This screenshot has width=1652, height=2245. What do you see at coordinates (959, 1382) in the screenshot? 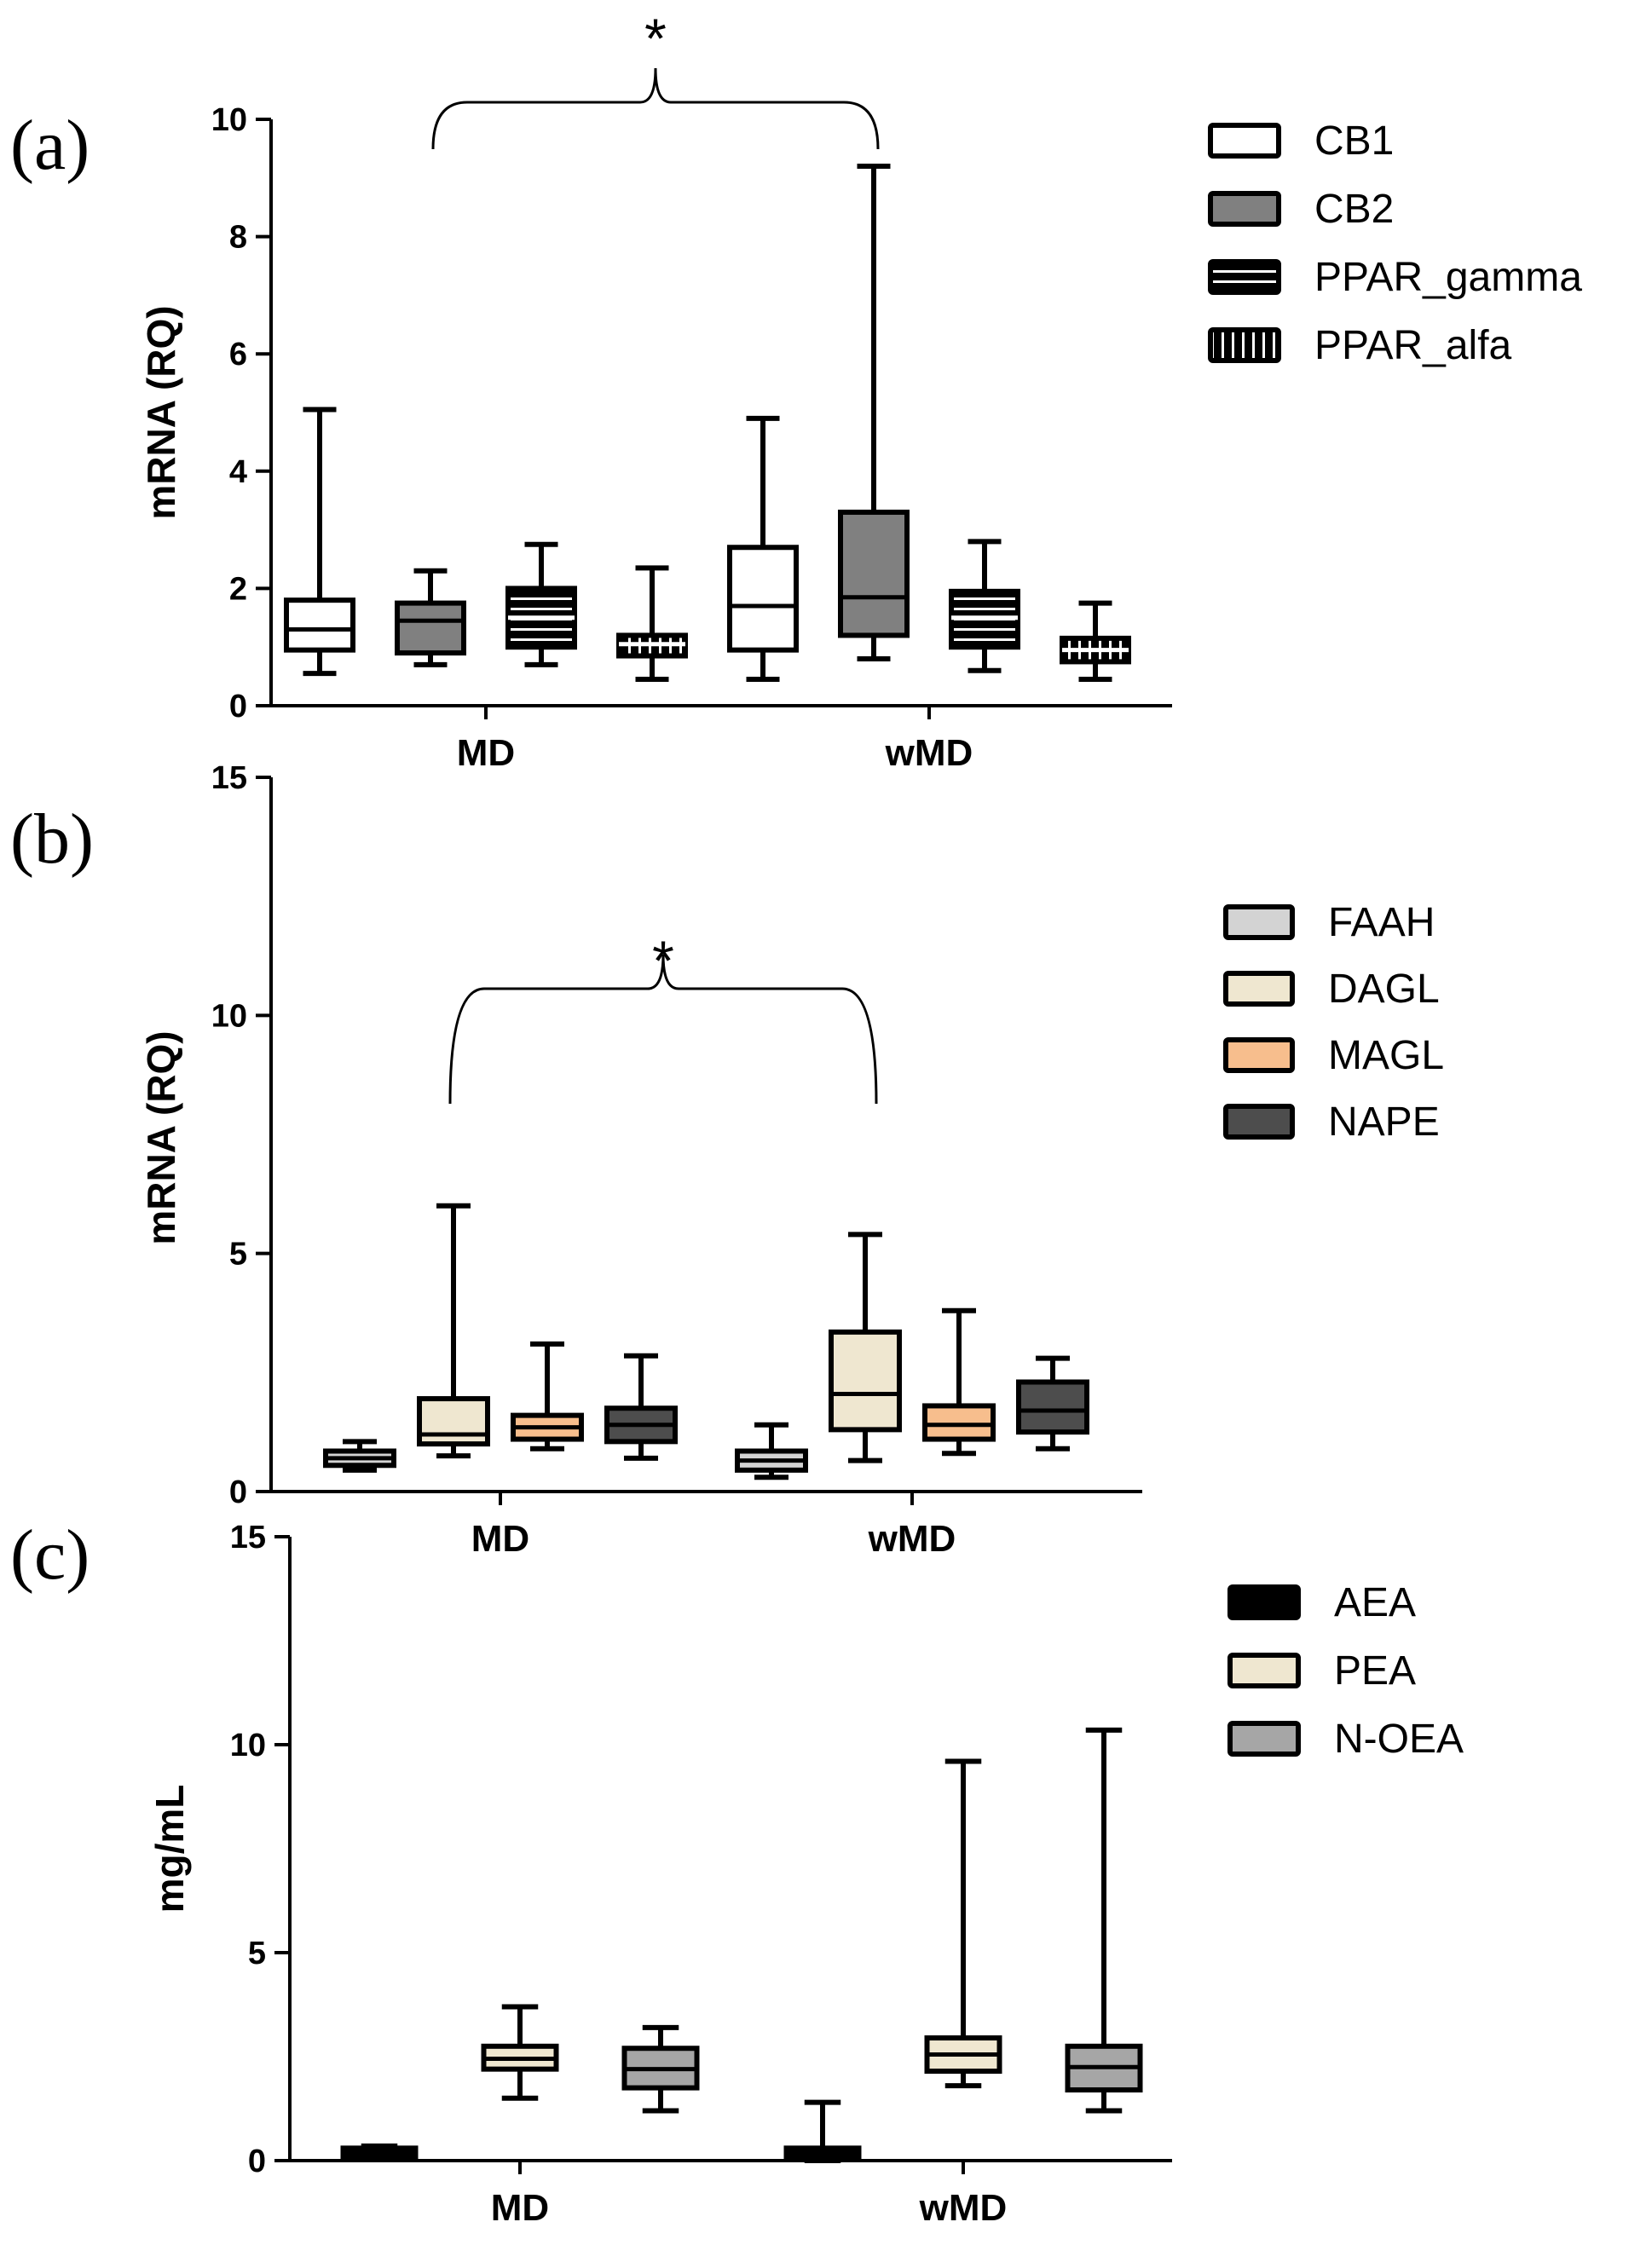
I see `box-MAGL-wMD` at bounding box center [959, 1382].